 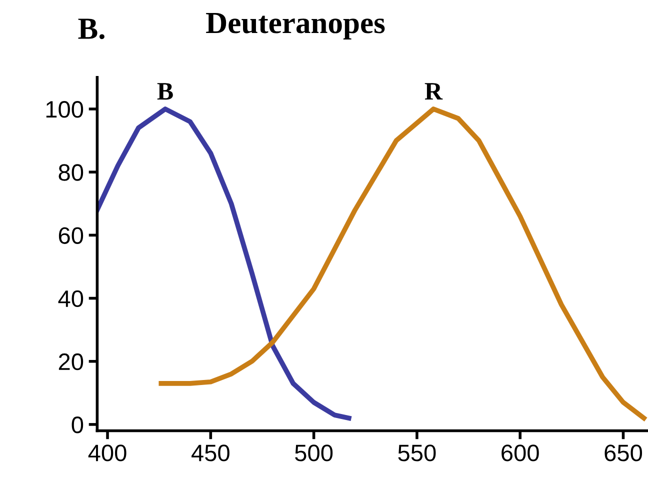 I want to click on x-tick-label: 450, so click(x=211, y=453).